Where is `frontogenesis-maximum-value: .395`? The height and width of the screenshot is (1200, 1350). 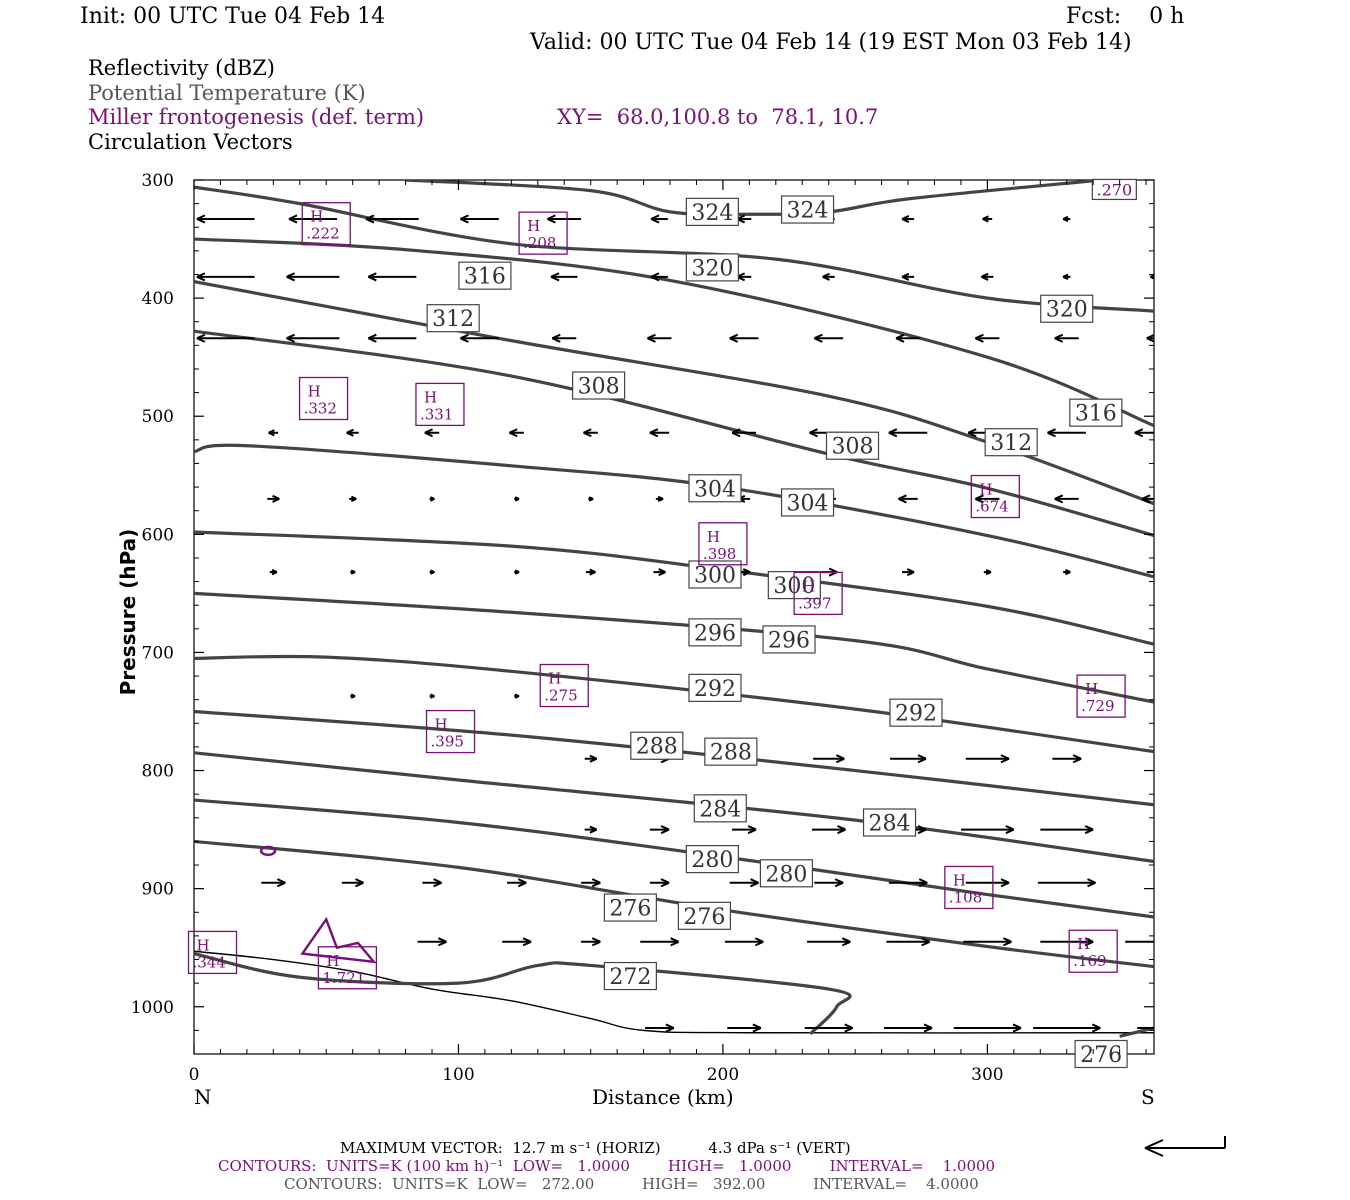 frontogenesis-maximum-value: .395 is located at coordinates (447, 742).